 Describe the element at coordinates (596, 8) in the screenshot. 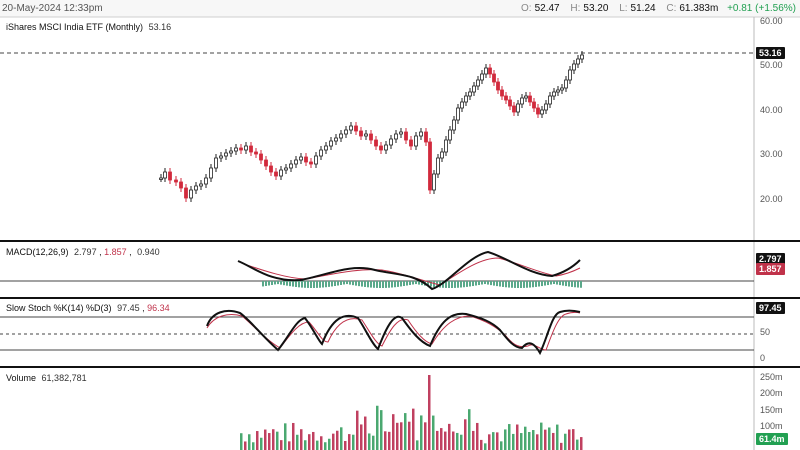

I see `high-value: 53.20` at that location.